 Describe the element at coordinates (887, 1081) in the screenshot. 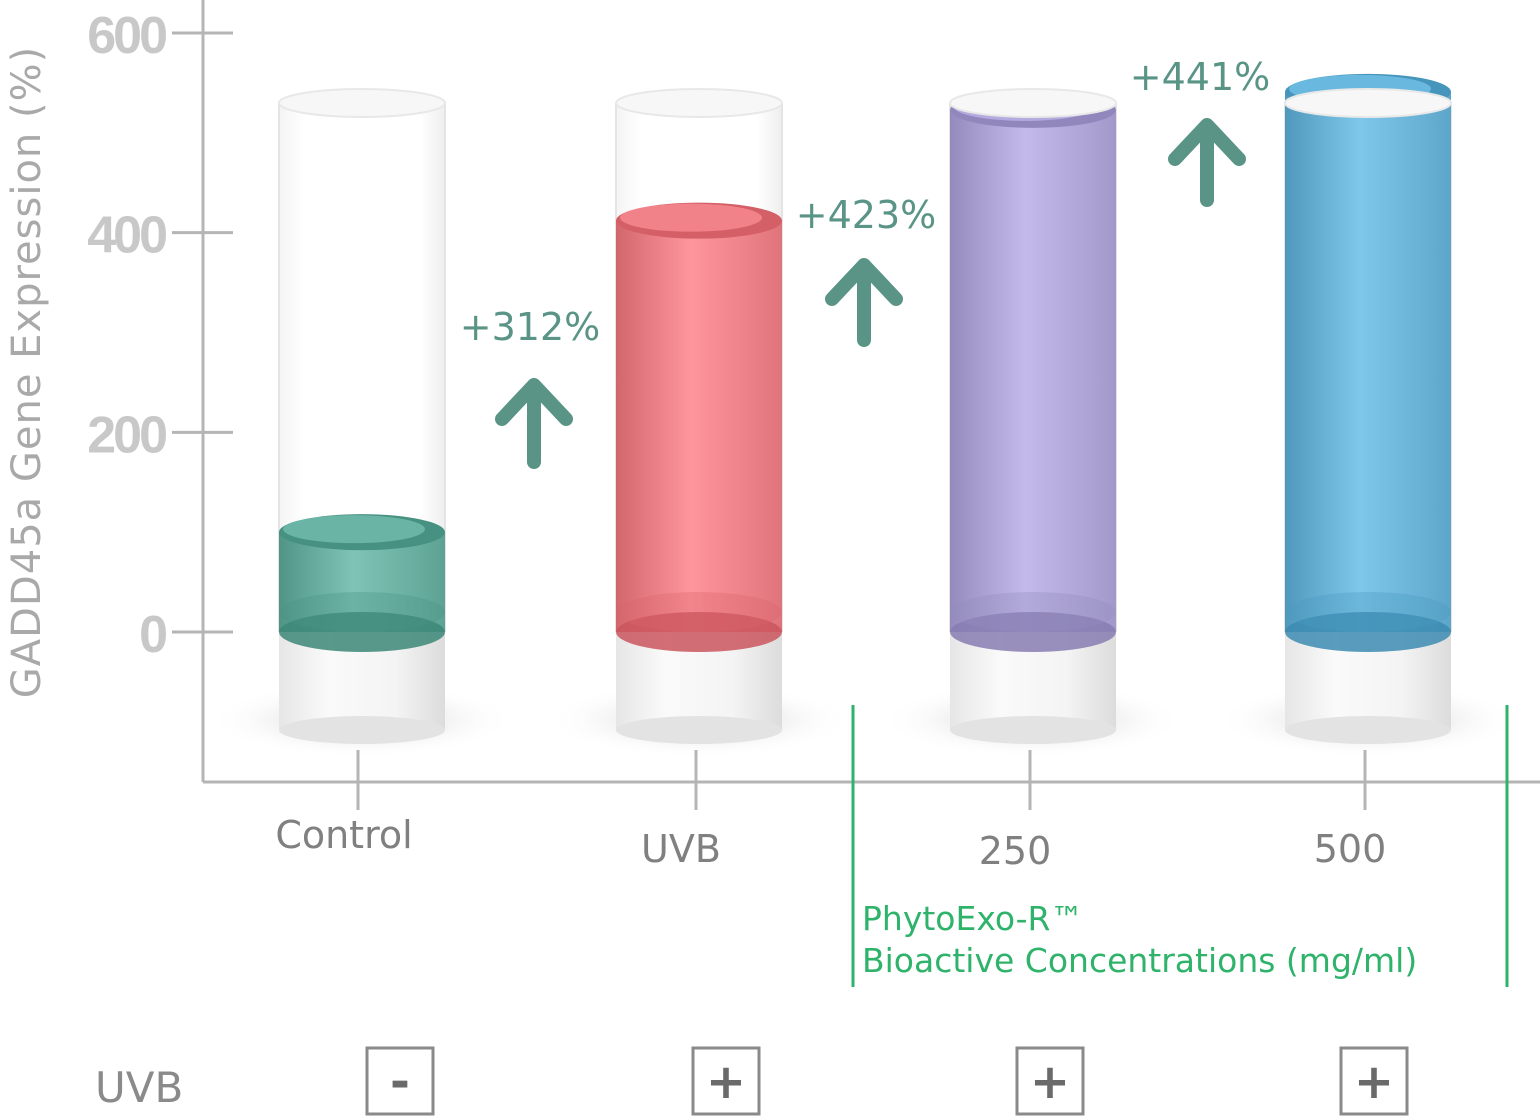

I see `uvb-signs: - + + +` at that location.